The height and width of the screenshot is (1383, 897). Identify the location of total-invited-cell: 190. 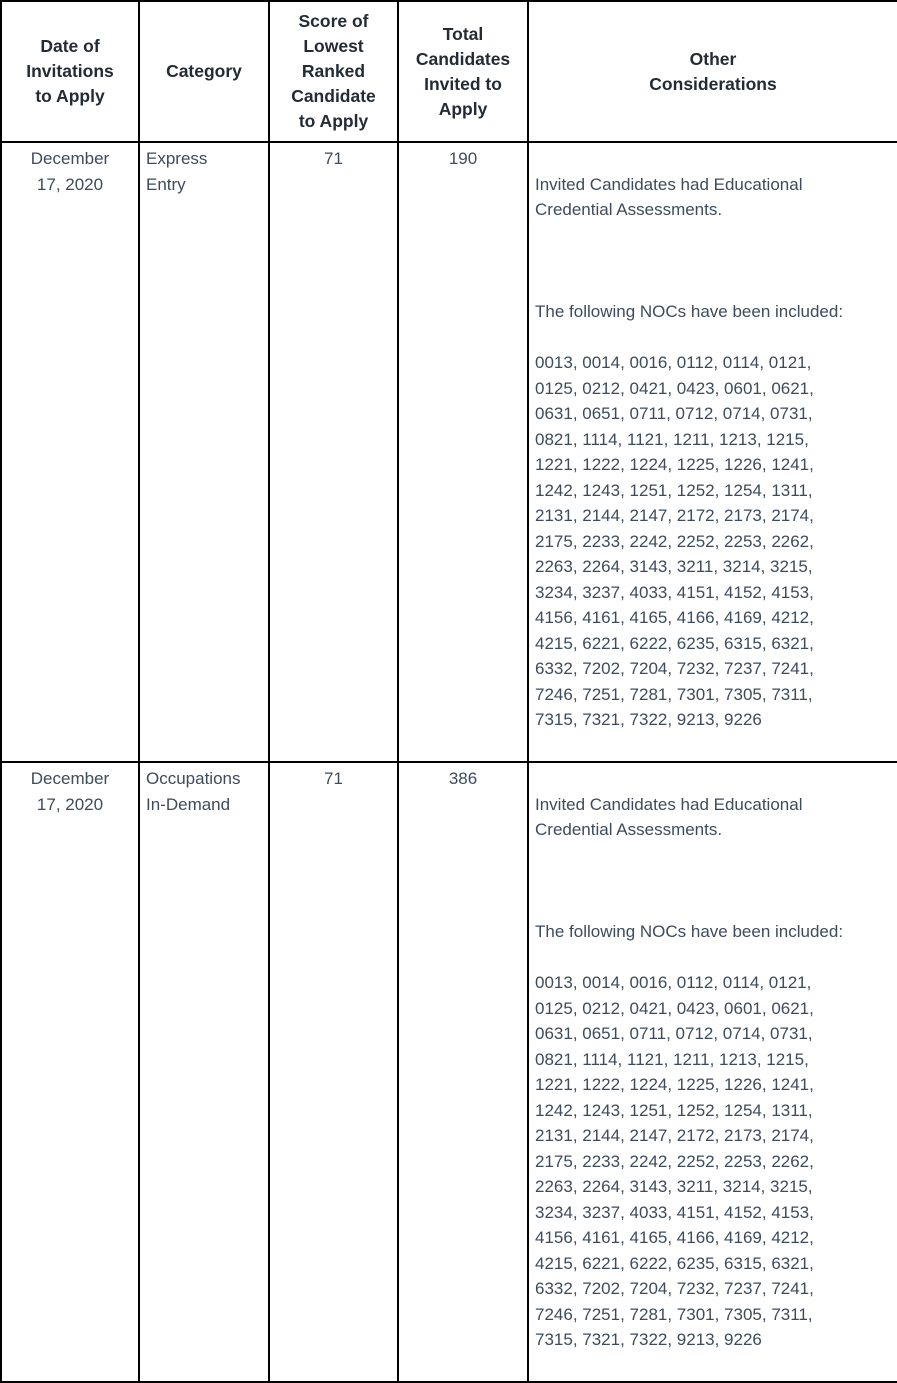
(463, 452).